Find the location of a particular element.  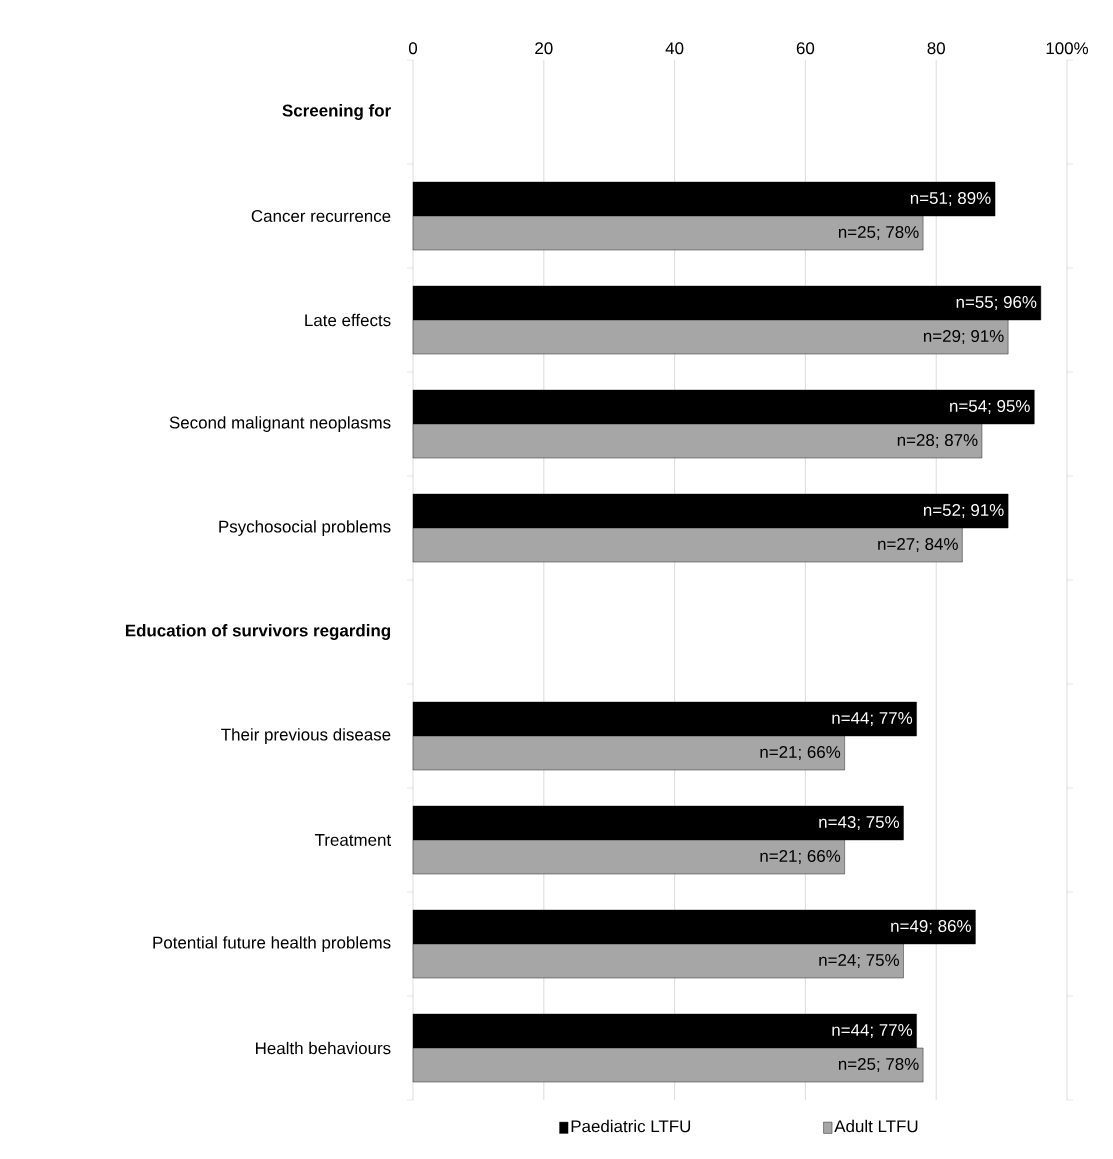

data-label: n=27; 84% is located at coordinates (918, 545).